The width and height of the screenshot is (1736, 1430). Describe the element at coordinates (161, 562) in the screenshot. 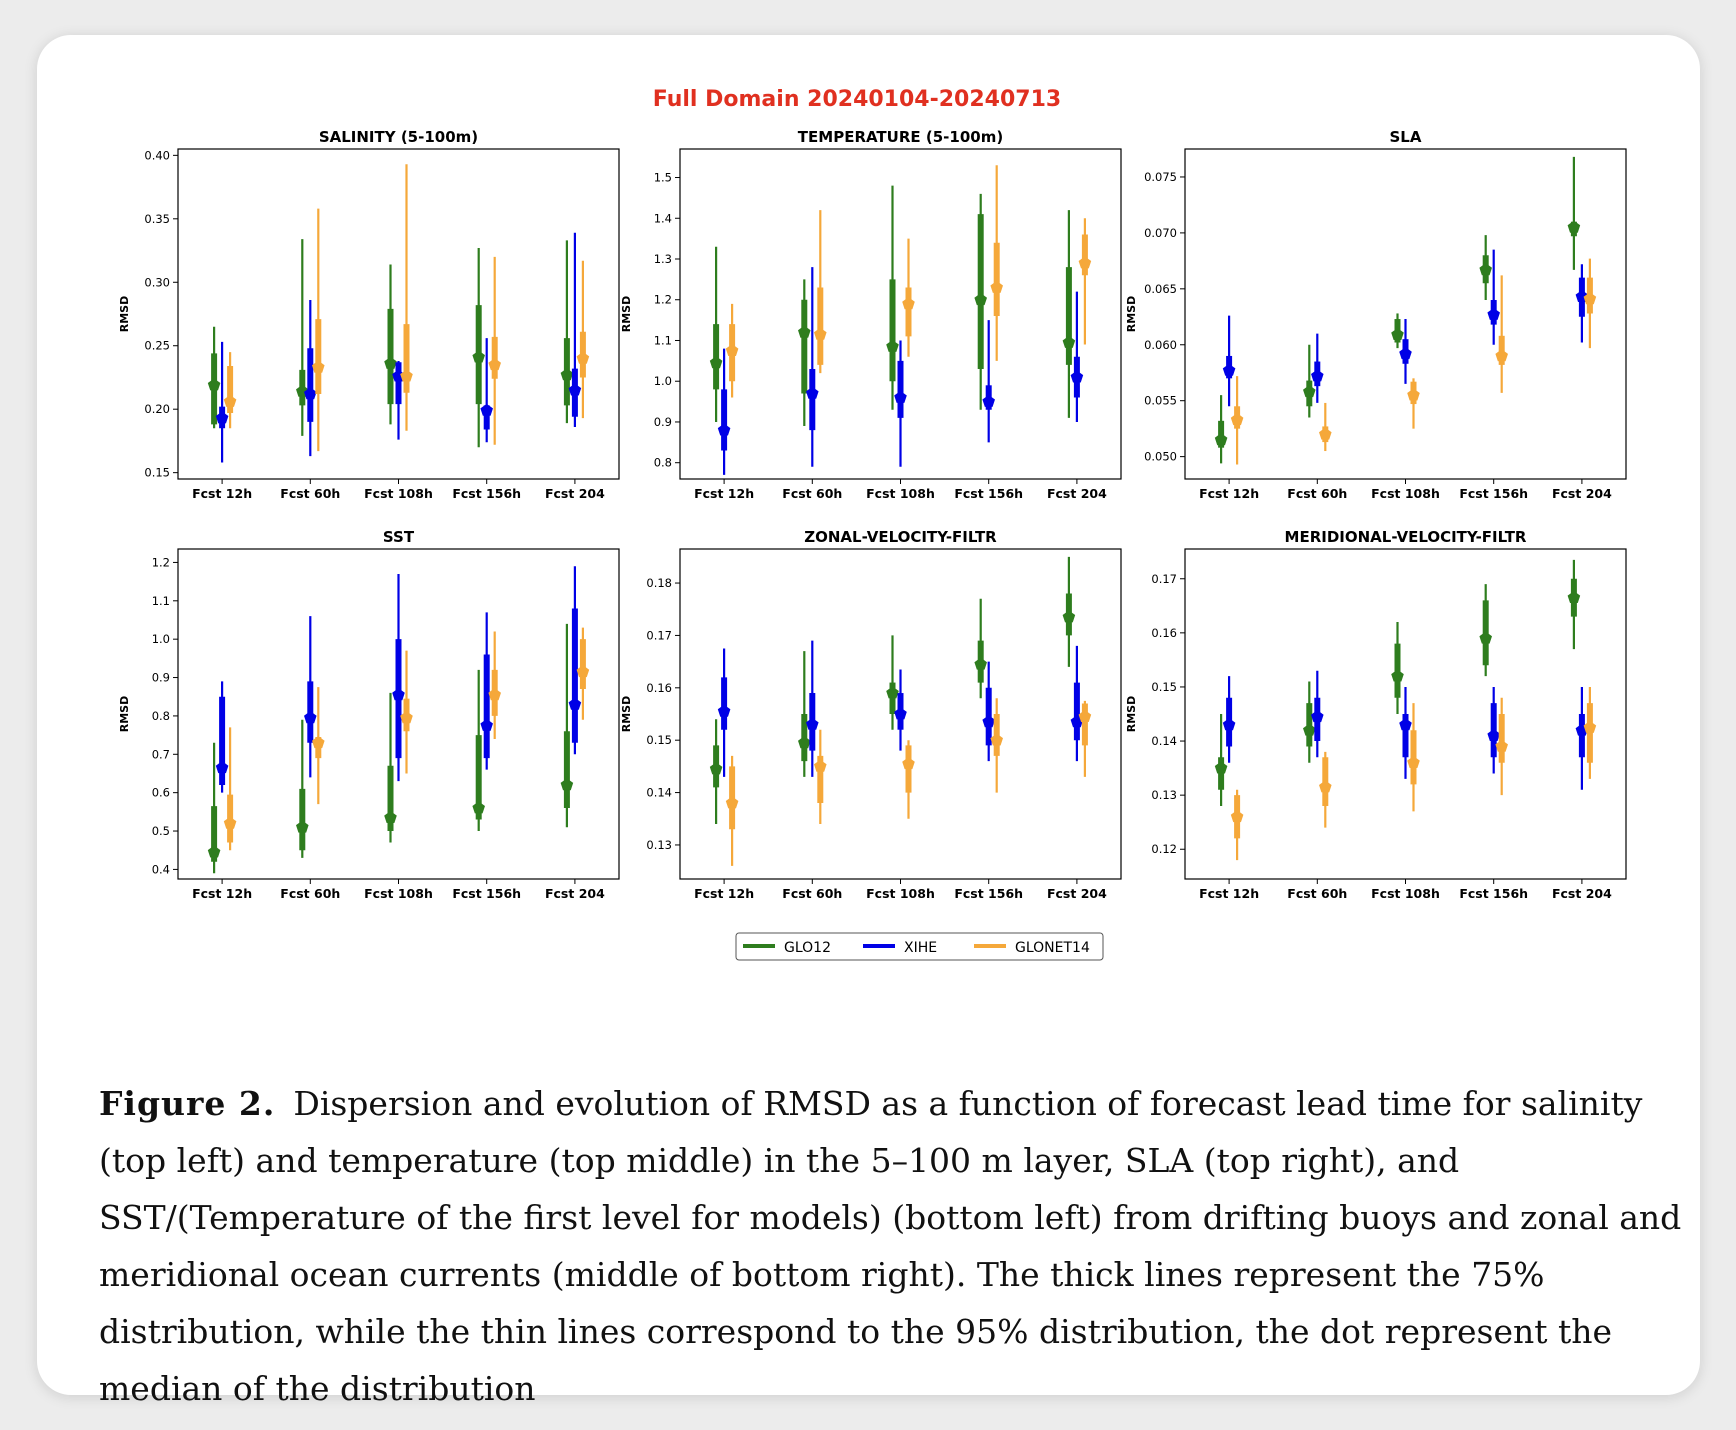

I see `y-tick-label-sst-8: 1.2` at that location.